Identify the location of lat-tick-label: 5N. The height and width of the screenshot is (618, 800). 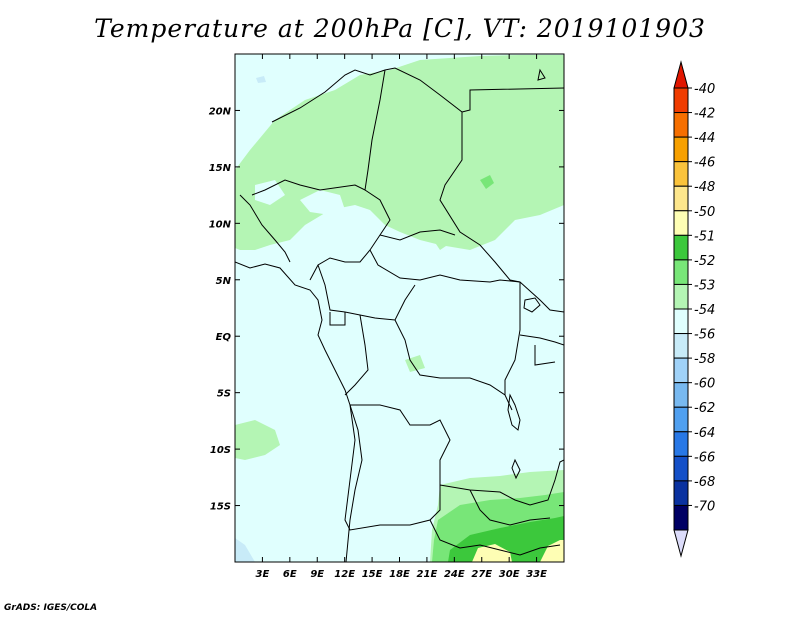
(224, 281).